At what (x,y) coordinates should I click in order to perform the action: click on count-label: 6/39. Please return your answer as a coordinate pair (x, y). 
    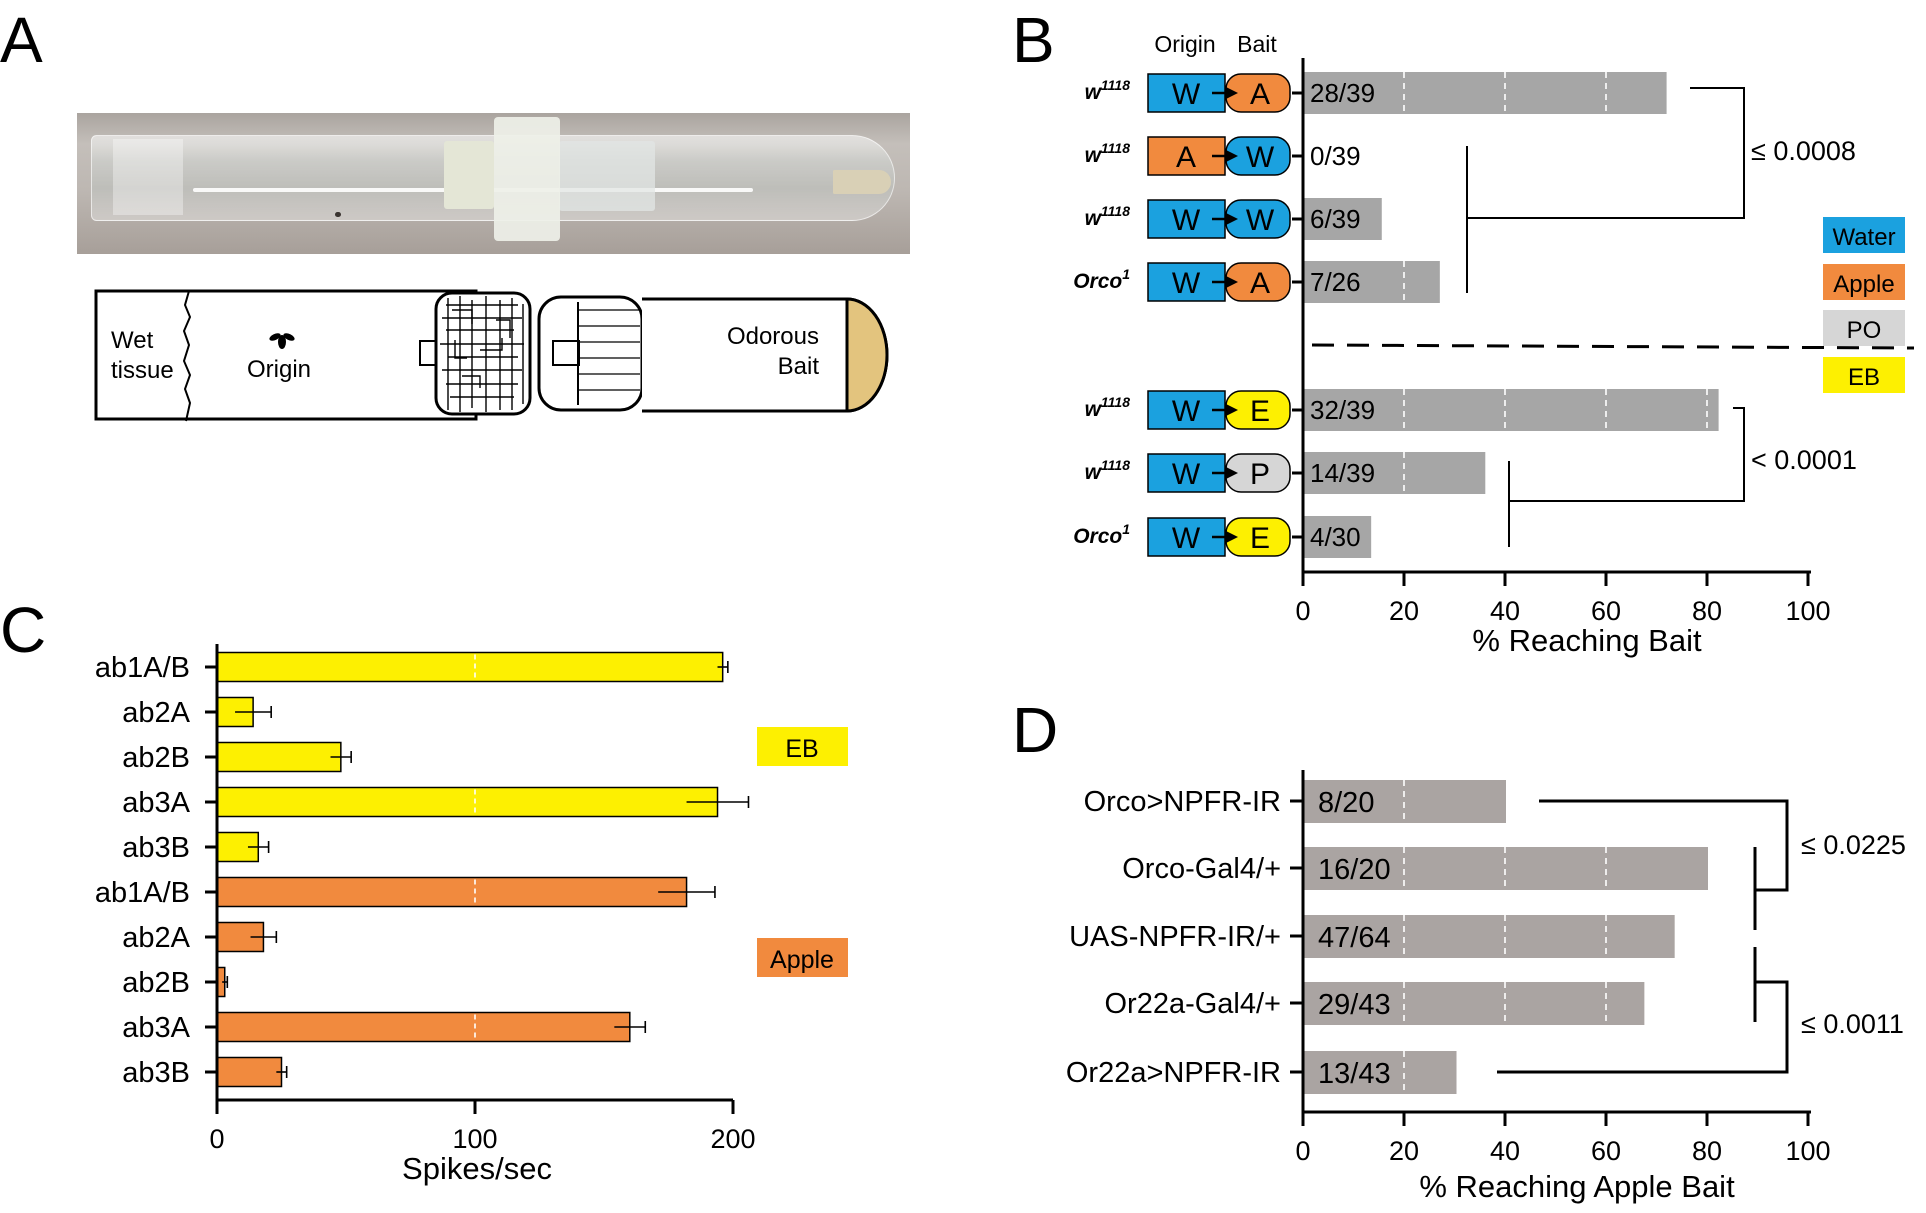
    Looking at the image, I should click on (1335, 219).